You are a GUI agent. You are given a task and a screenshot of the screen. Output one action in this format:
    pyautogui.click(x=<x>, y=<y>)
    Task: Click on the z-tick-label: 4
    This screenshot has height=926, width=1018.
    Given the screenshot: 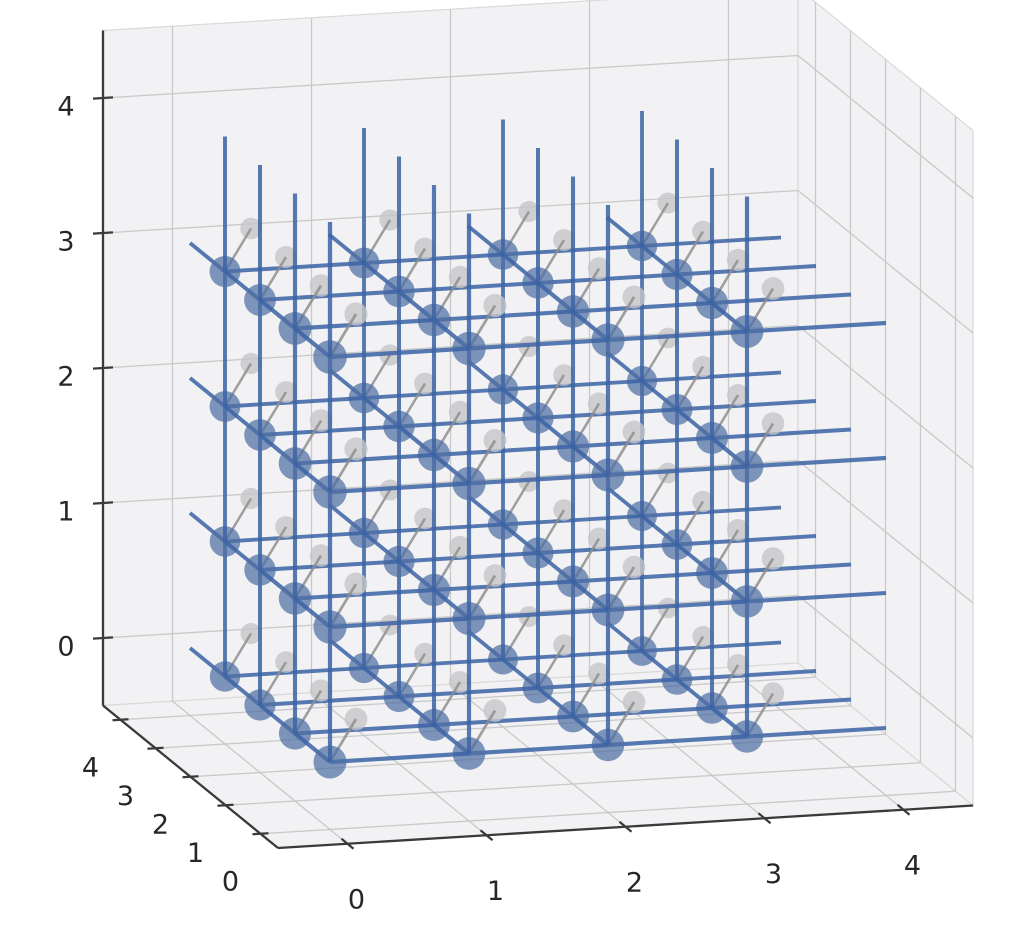 What is the action you would take?
    pyautogui.click(x=65, y=107)
    